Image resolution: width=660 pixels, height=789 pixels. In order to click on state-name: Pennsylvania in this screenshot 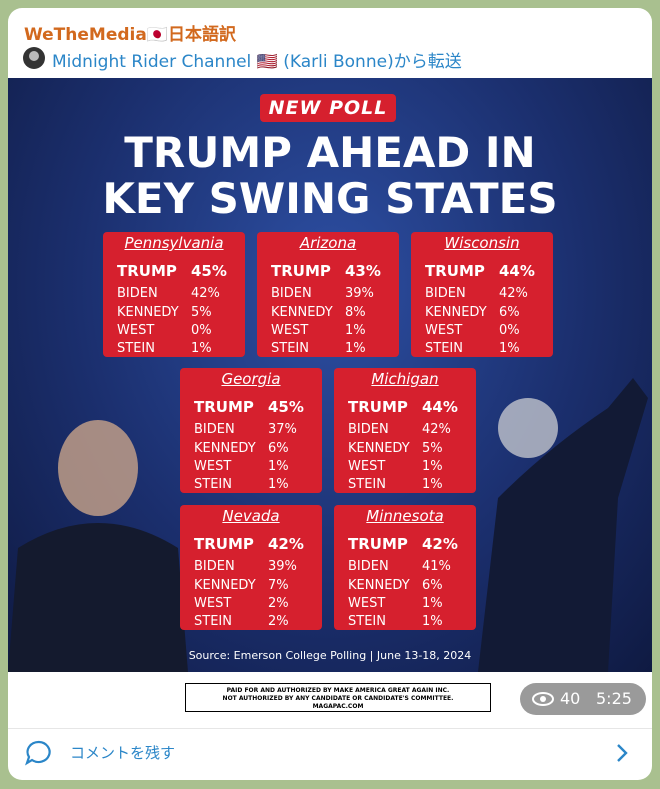, I will do `click(174, 243)`.